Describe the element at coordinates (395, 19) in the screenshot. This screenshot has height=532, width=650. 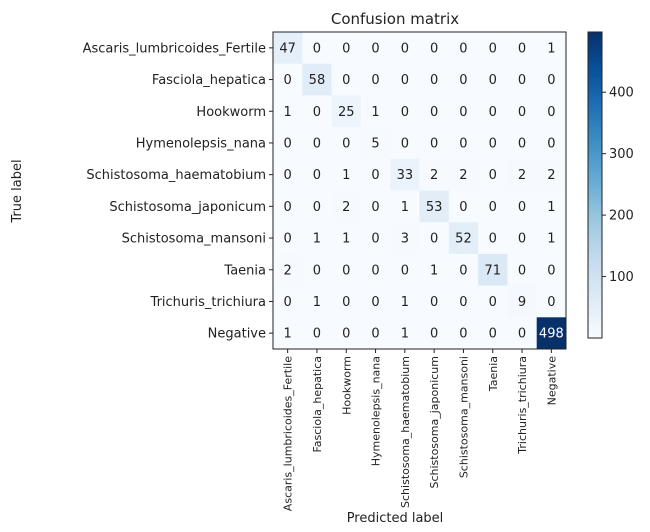
I see `chart-title: Confusion matrix` at that location.